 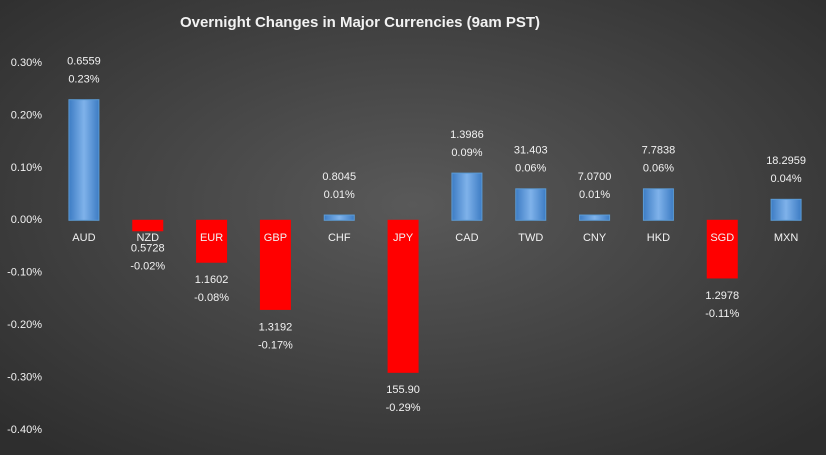 I want to click on y-tick-label: -0.20%, so click(x=24, y=325).